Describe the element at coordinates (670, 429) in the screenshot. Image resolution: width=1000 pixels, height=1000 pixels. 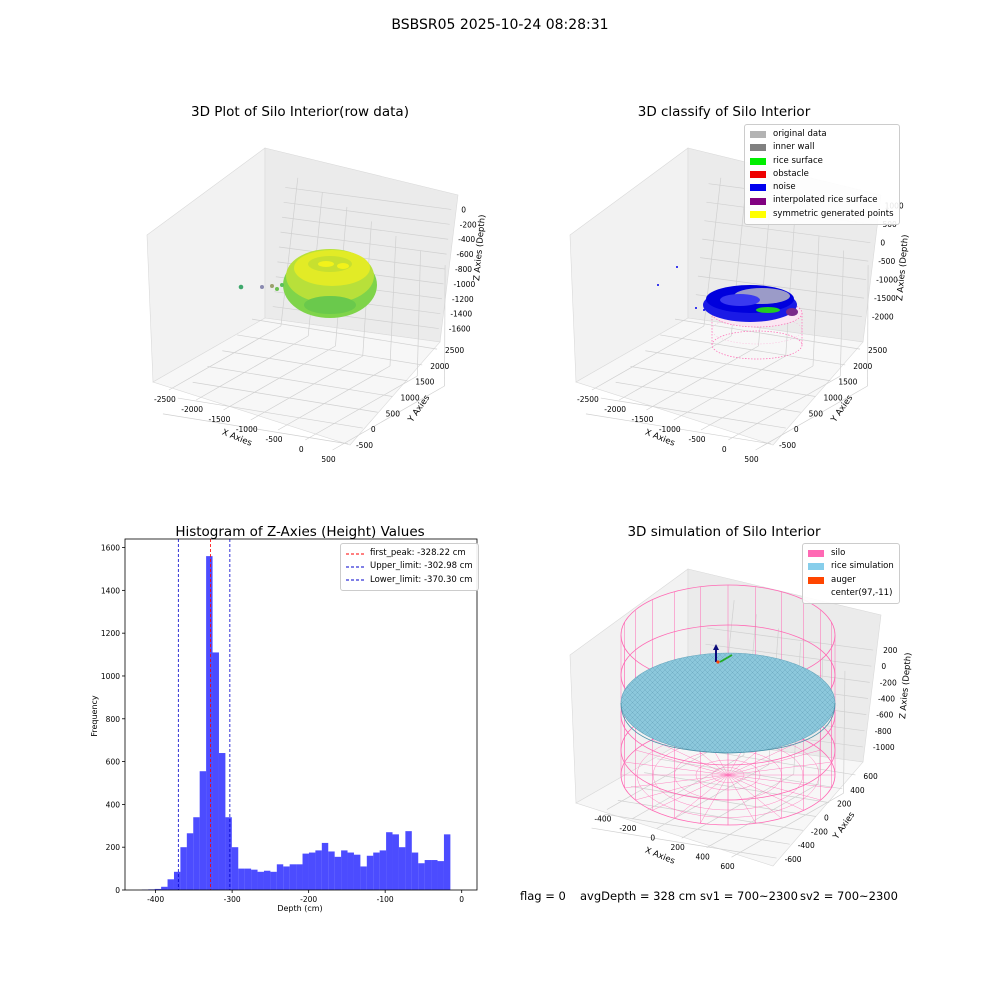
I see `plot2-xtick-label: -1000` at that location.